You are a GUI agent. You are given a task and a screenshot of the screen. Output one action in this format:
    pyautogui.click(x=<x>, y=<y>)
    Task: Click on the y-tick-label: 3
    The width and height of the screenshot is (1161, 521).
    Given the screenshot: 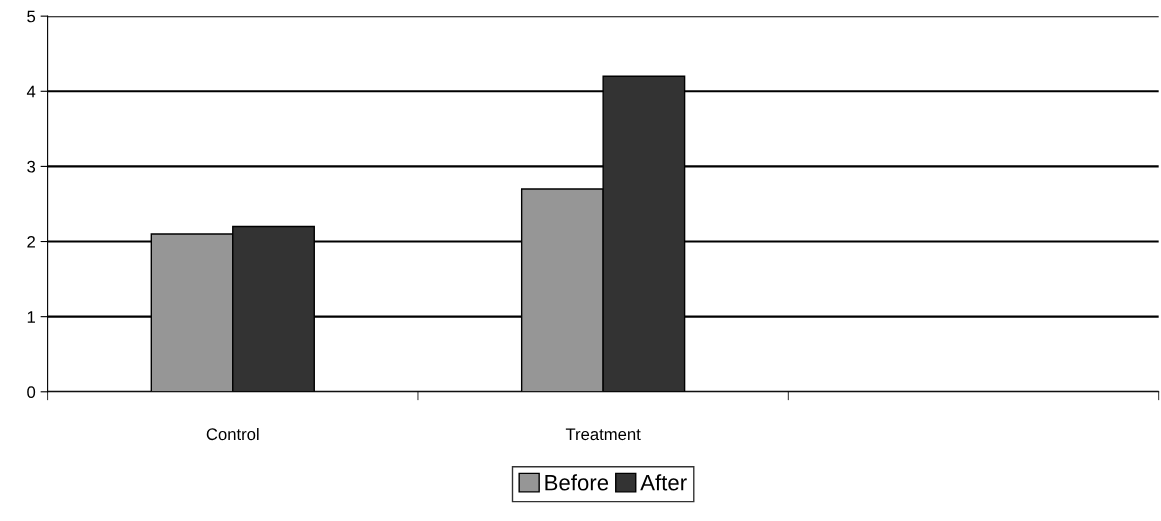 What is the action you would take?
    pyautogui.click(x=31, y=166)
    